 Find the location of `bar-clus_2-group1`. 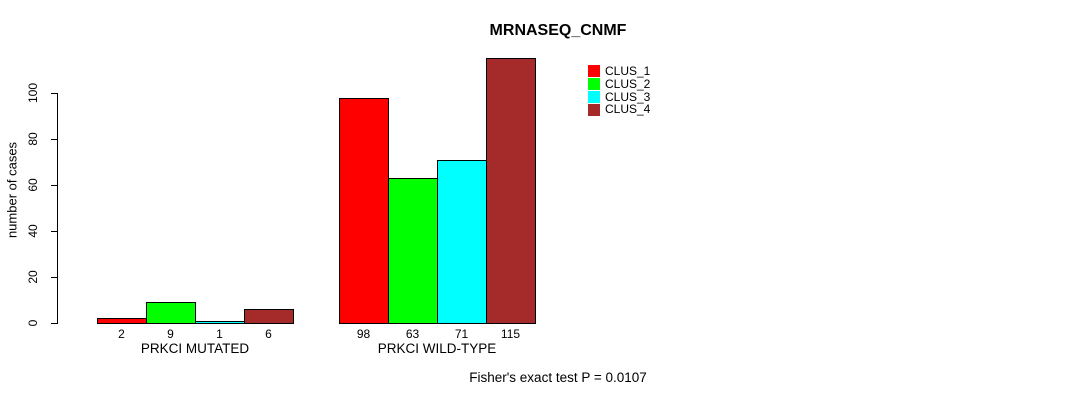

bar-clus_2-group1 is located at coordinates (171, 313).